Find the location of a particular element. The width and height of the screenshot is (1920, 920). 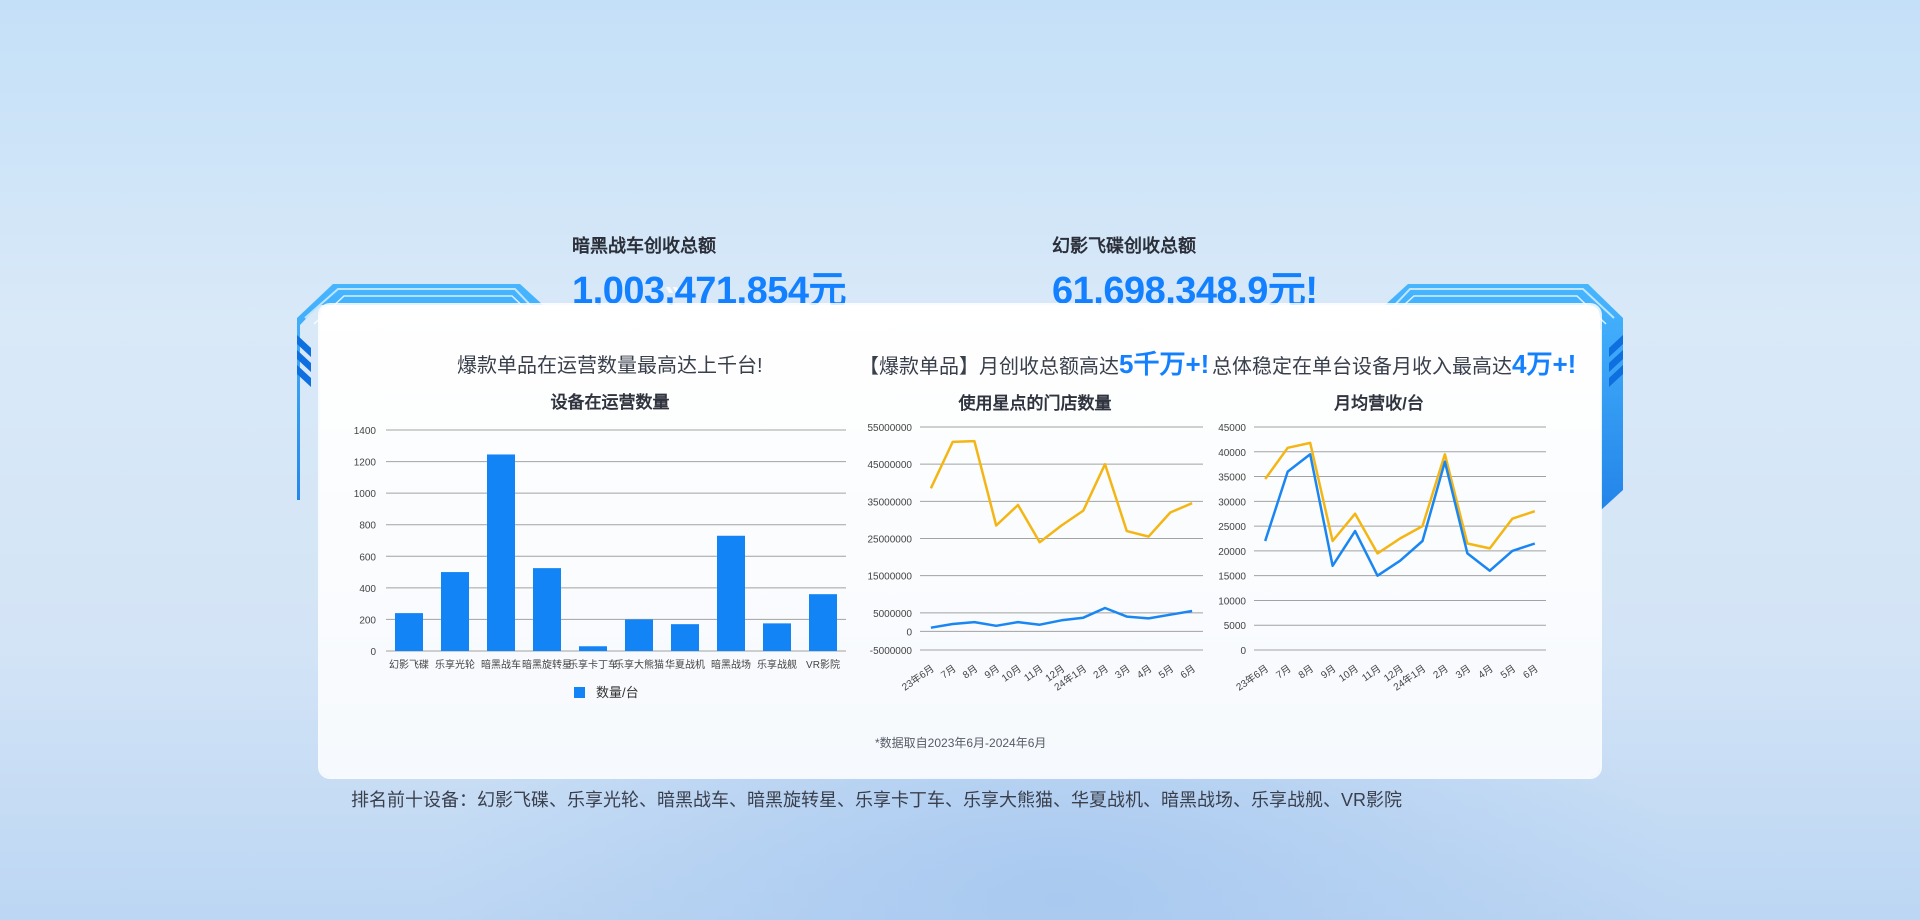

y-tick-label: 5000000 is located at coordinates (892, 614).